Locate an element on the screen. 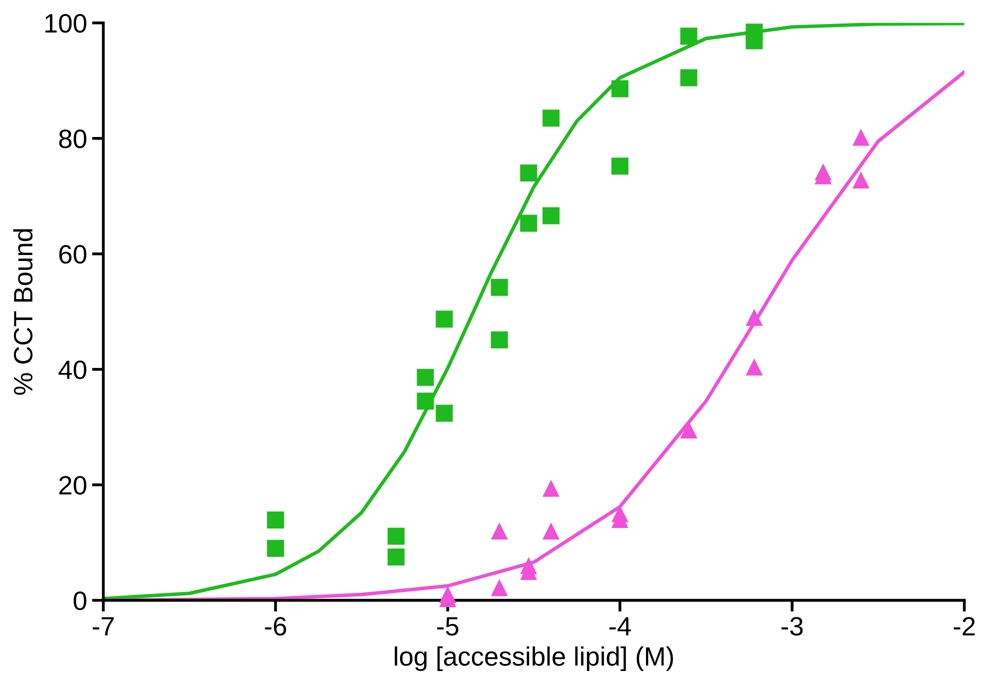 This screenshot has width=984, height=694. x-tick-label: -5 is located at coordinates (447, 626).